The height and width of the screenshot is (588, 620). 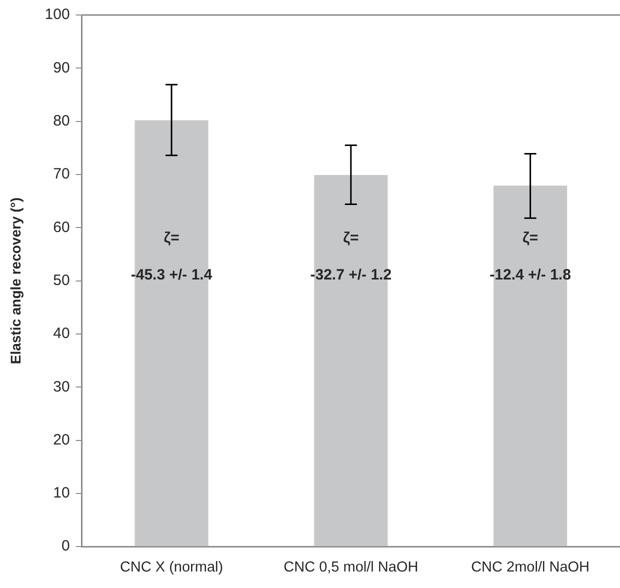 I want to click on annotation: -32.7 +/- 1.2, so click(x=351, y=275).